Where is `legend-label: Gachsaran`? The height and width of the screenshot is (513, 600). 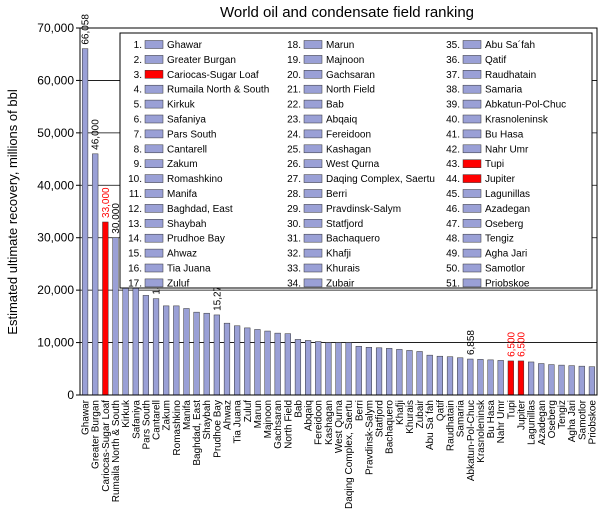
legend-label: Gachsaran is located at coordinates (350, 75).